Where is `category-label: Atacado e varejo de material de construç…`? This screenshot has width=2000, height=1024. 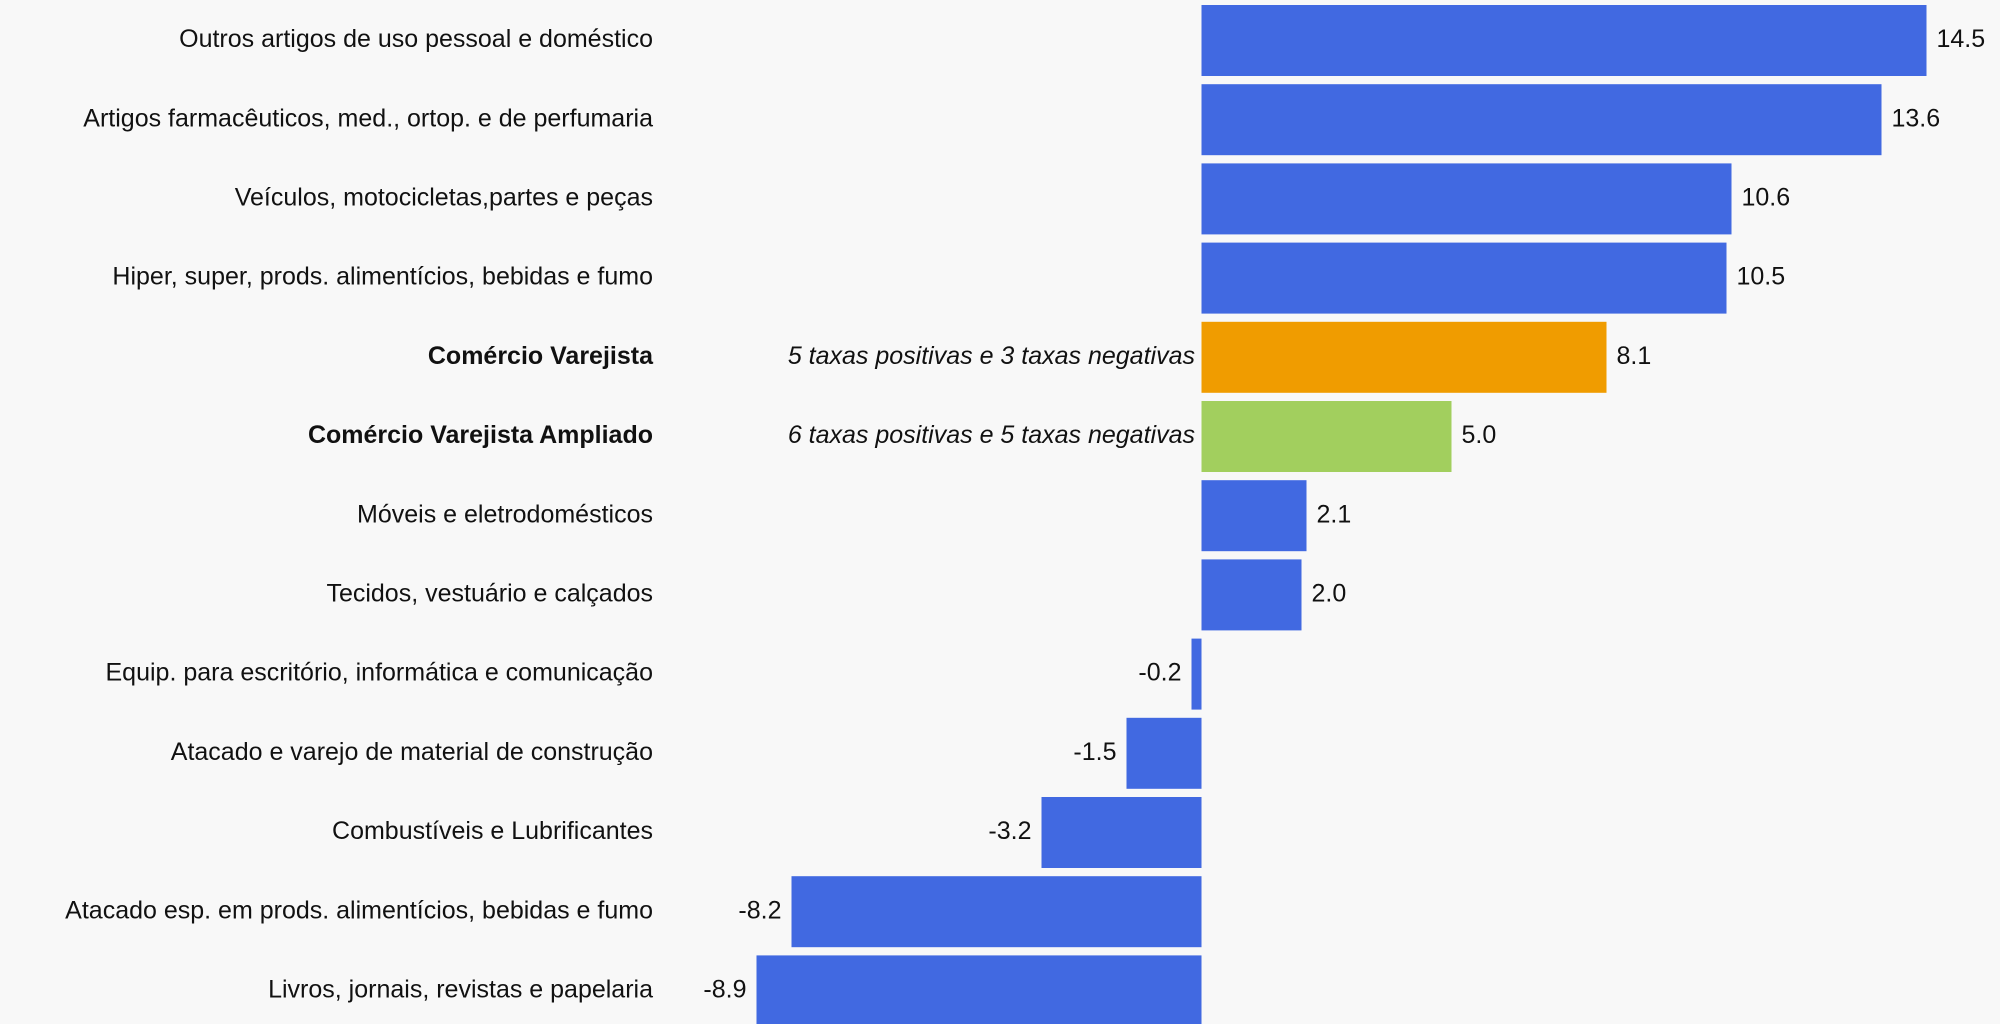
category-label: Atacado e varejo de material de construç… is located at coordinates (412, 752).